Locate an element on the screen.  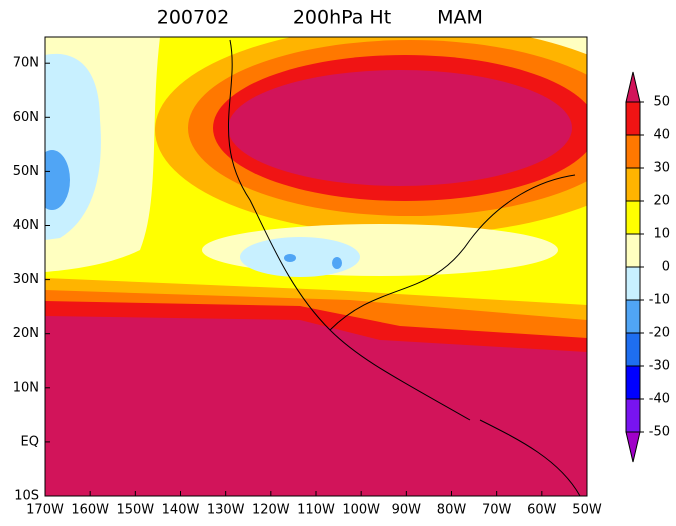
lon-label: 50W is located at coordinates (587, 510).